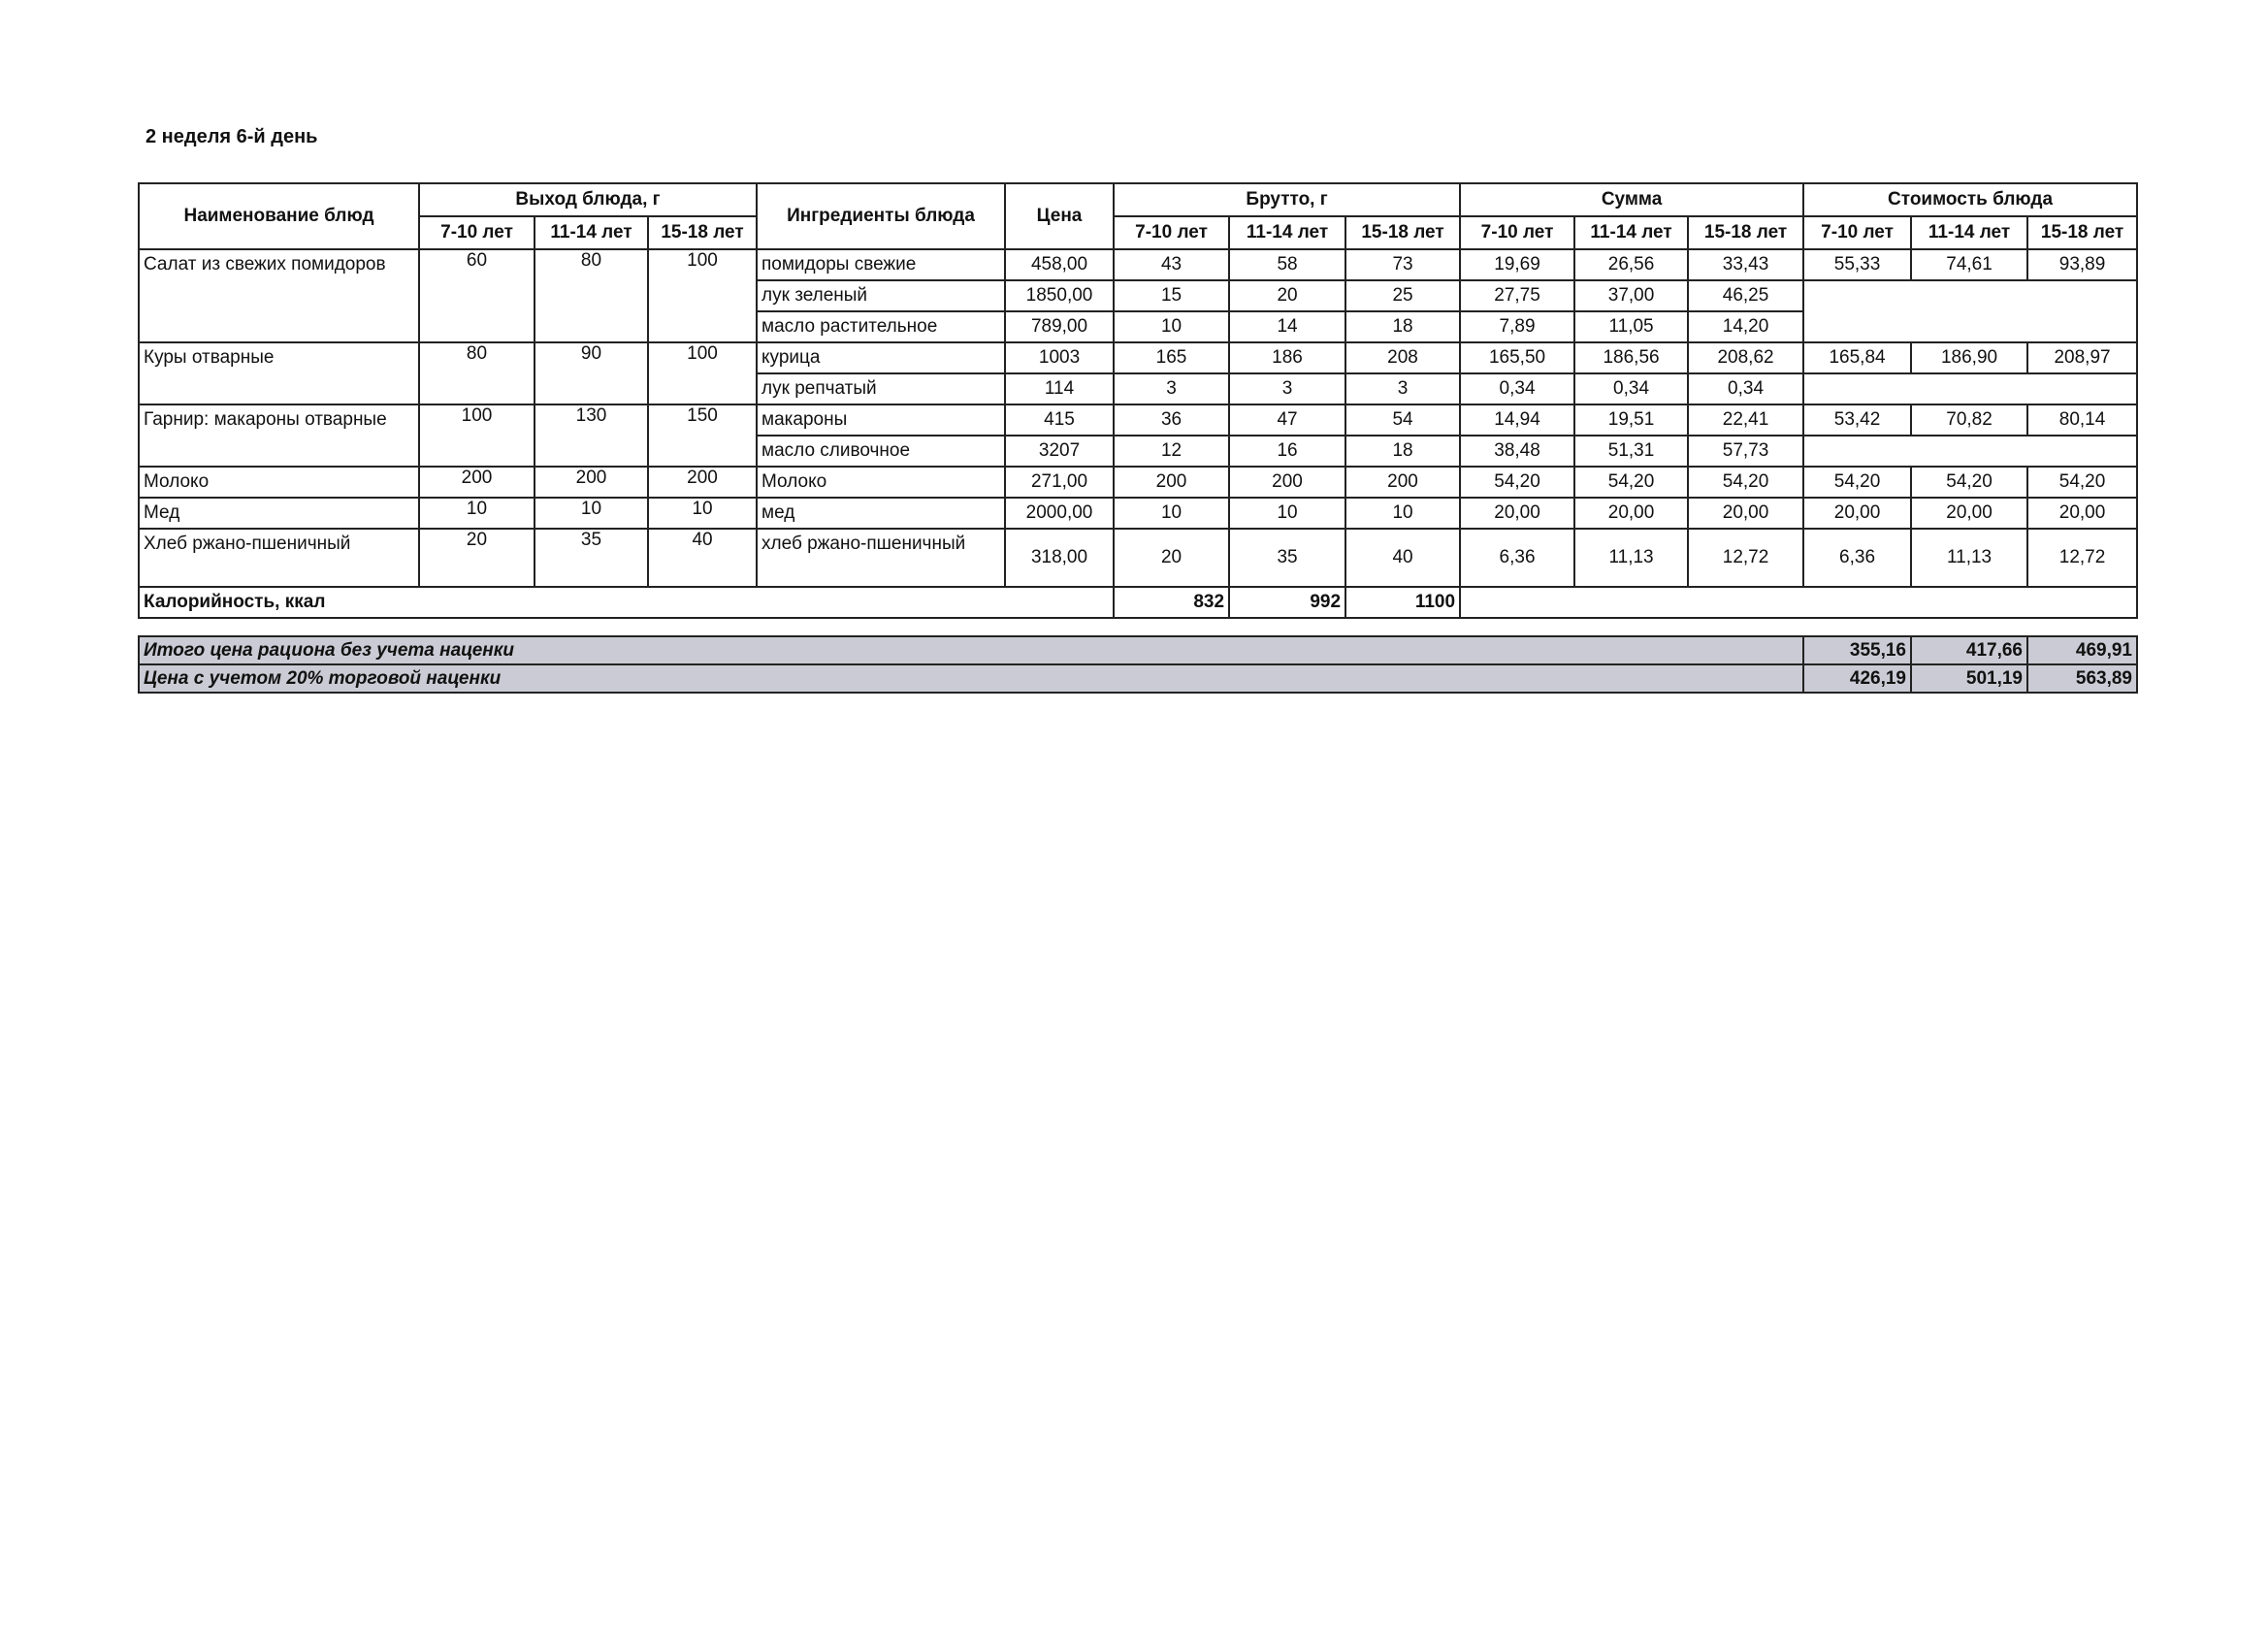  I want to click on header-sum: Сумма, so click(1632, 199).